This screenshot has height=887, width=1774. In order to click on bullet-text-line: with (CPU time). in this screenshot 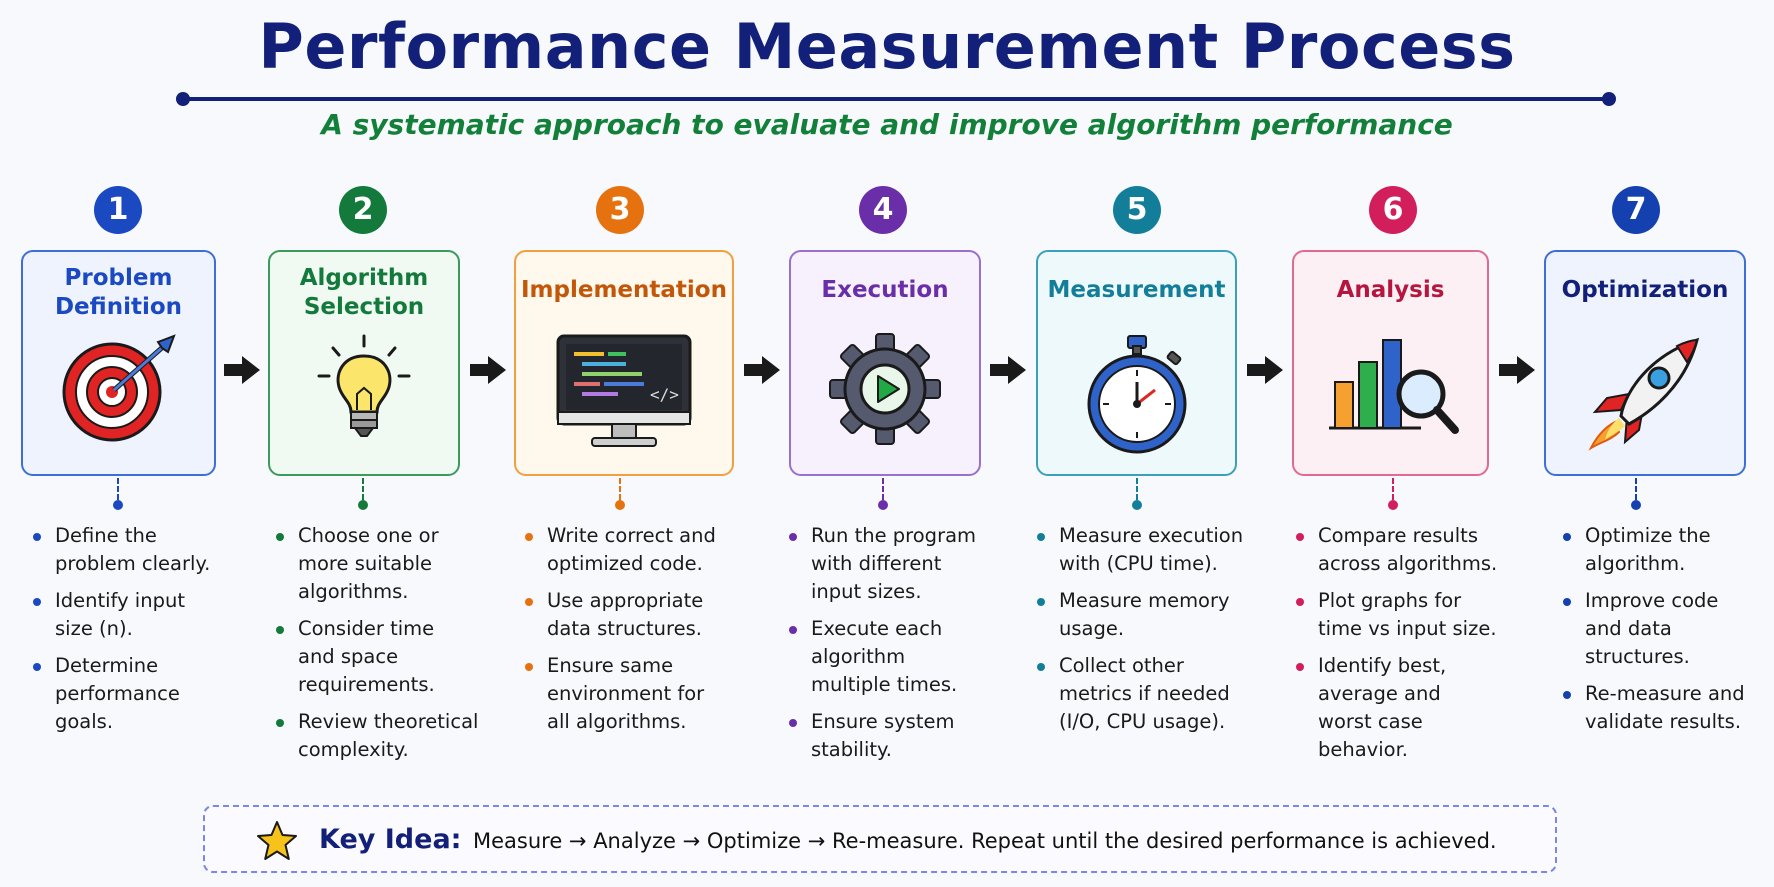, I will do `click(1138, 563)`.